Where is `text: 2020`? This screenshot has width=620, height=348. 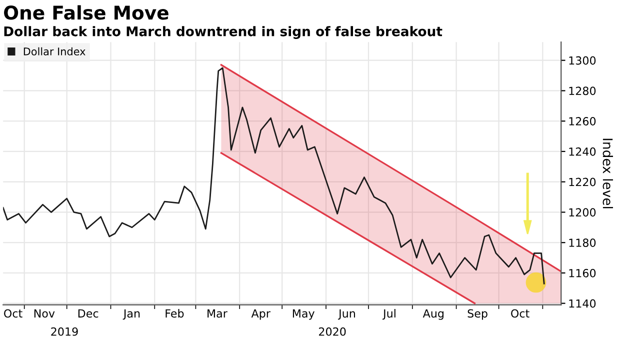 text: 2020 is located at coordinates (332, 331).